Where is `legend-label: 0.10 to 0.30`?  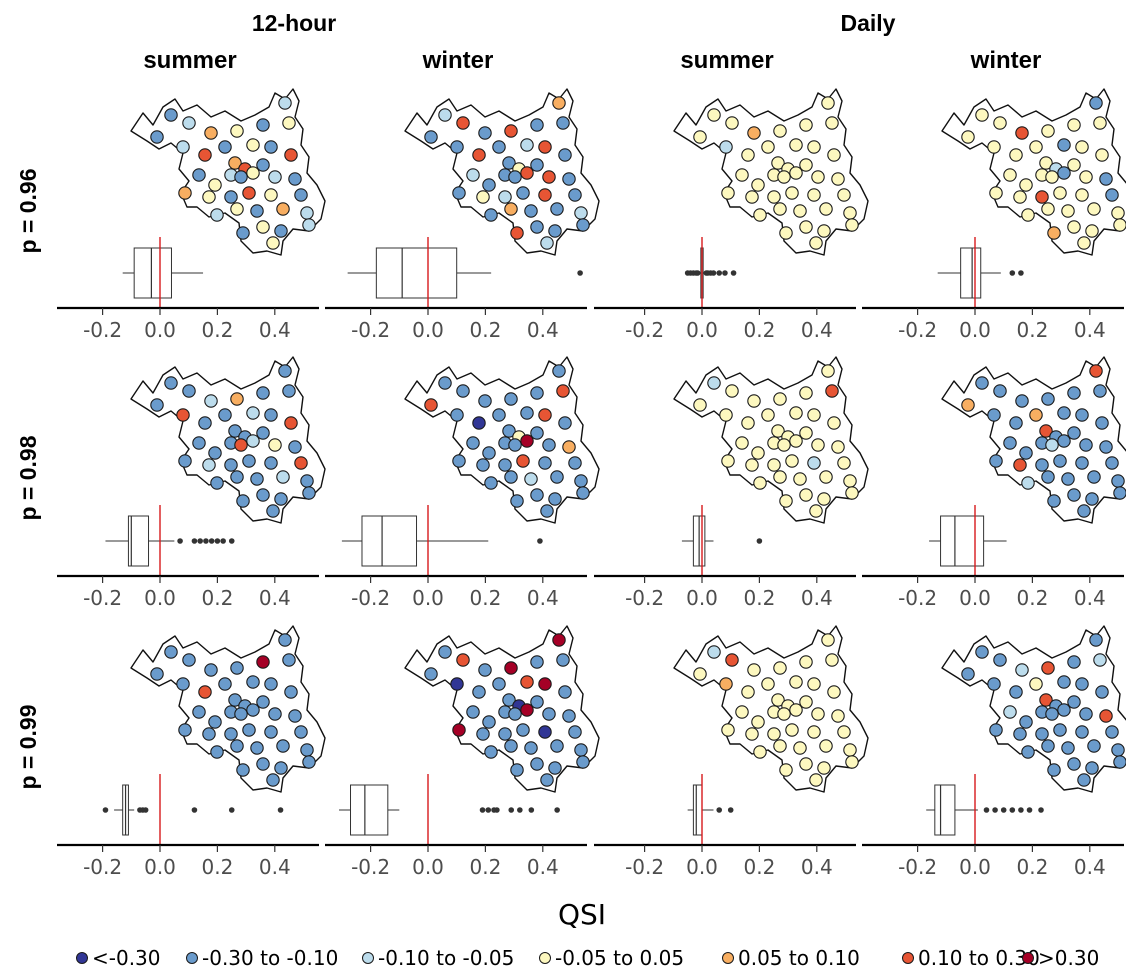 legend-label: 0.10 to 0.30 is located at coordinates (979, 958).